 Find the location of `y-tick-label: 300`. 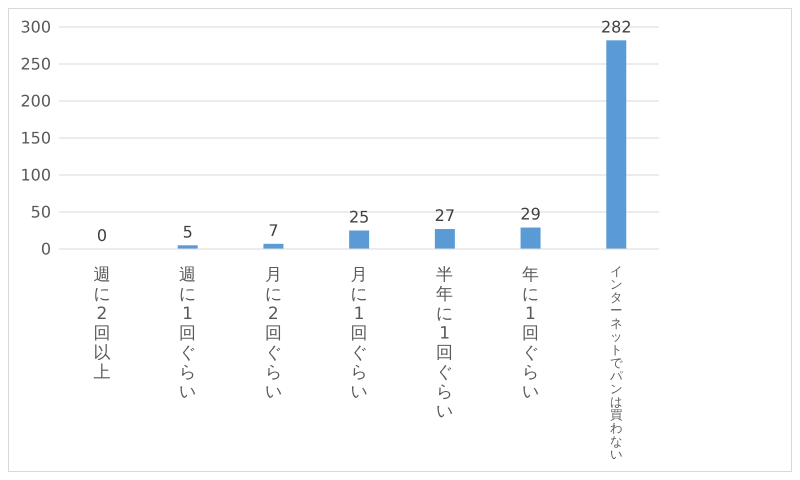

y-tick-label: 300 is located at coordinates (35, 27).